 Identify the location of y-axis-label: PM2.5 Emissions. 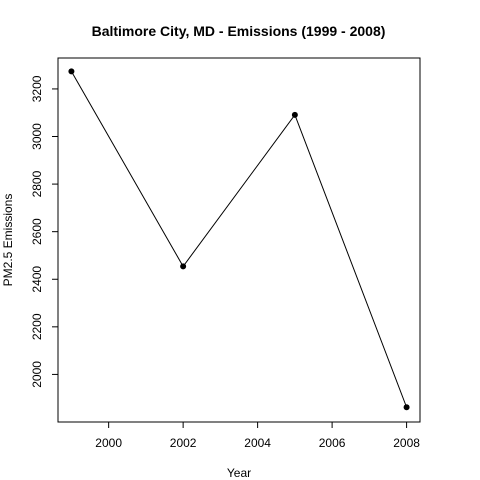
(8, 240).